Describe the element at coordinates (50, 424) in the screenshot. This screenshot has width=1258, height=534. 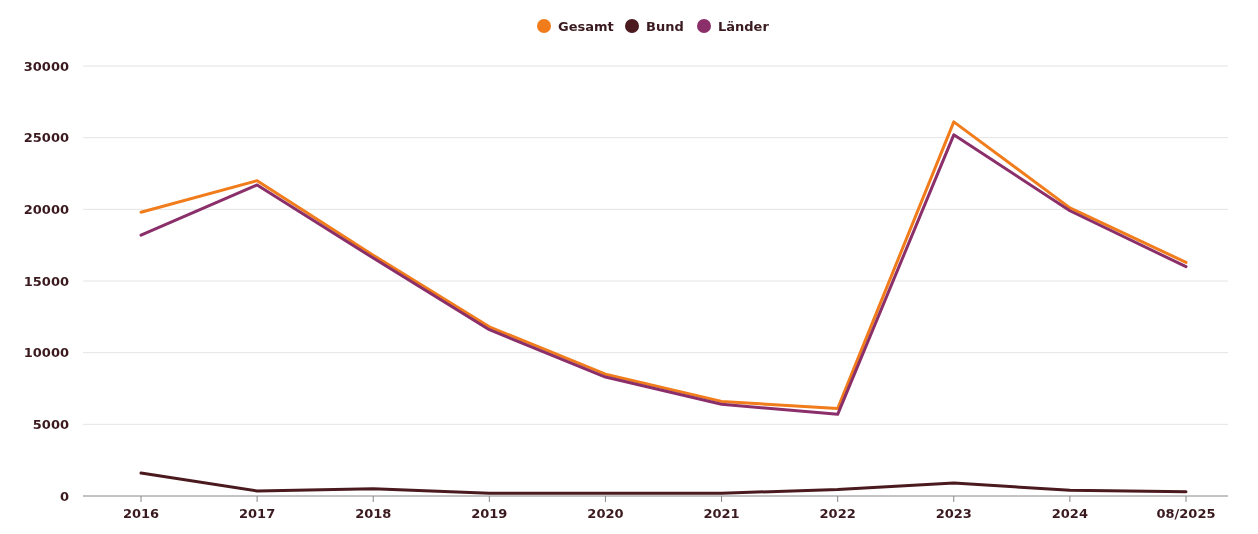
I see `y-tick-label: 5000` at that location.